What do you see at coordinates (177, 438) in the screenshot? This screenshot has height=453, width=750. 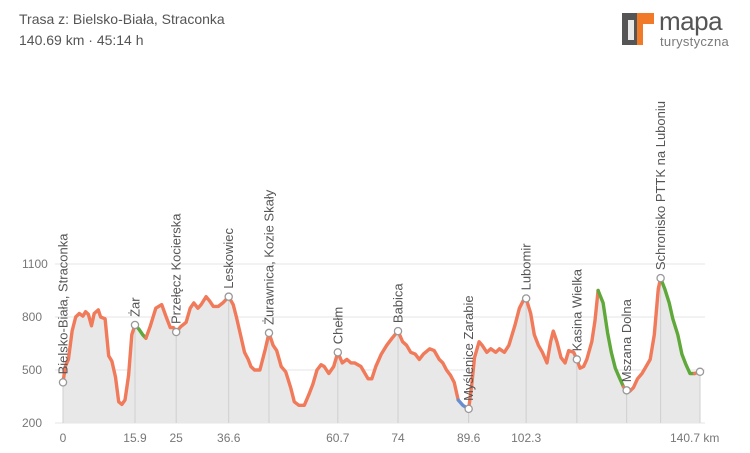 I see `x-tick-label-2: 25` at bounding box center [177, 438].